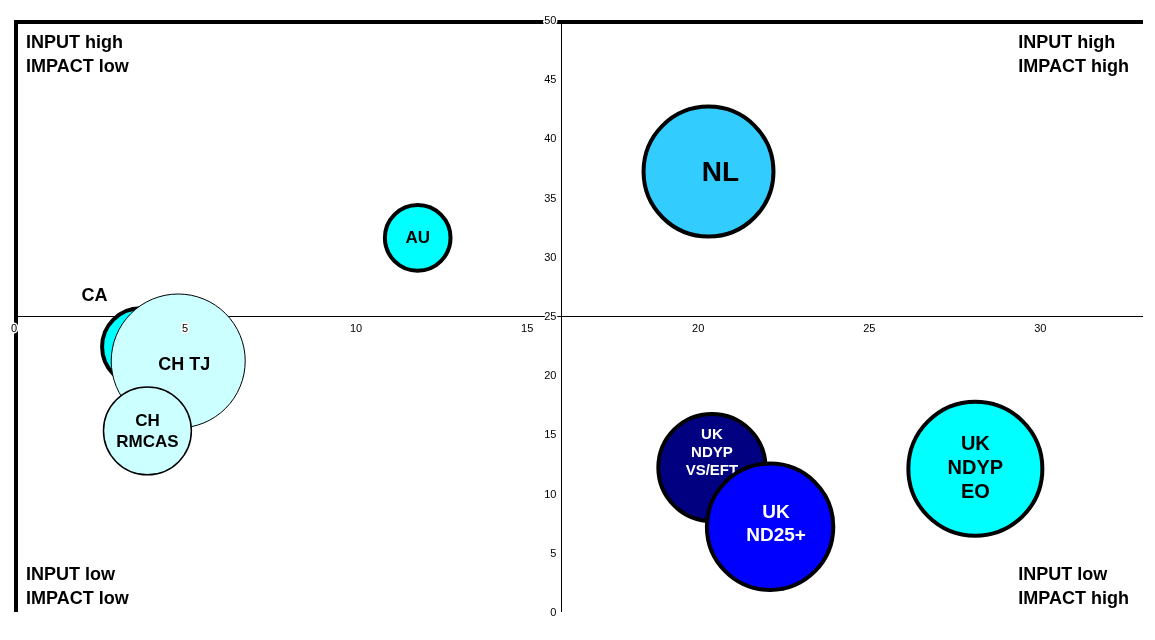 Image resolution: width=1155 pixels, height=640 pixels. What do you see at coordinates (1073, 54) in the screenshot?
I see `annotation: INPUT high IMPACT high` at bounding box center [1073, 54].